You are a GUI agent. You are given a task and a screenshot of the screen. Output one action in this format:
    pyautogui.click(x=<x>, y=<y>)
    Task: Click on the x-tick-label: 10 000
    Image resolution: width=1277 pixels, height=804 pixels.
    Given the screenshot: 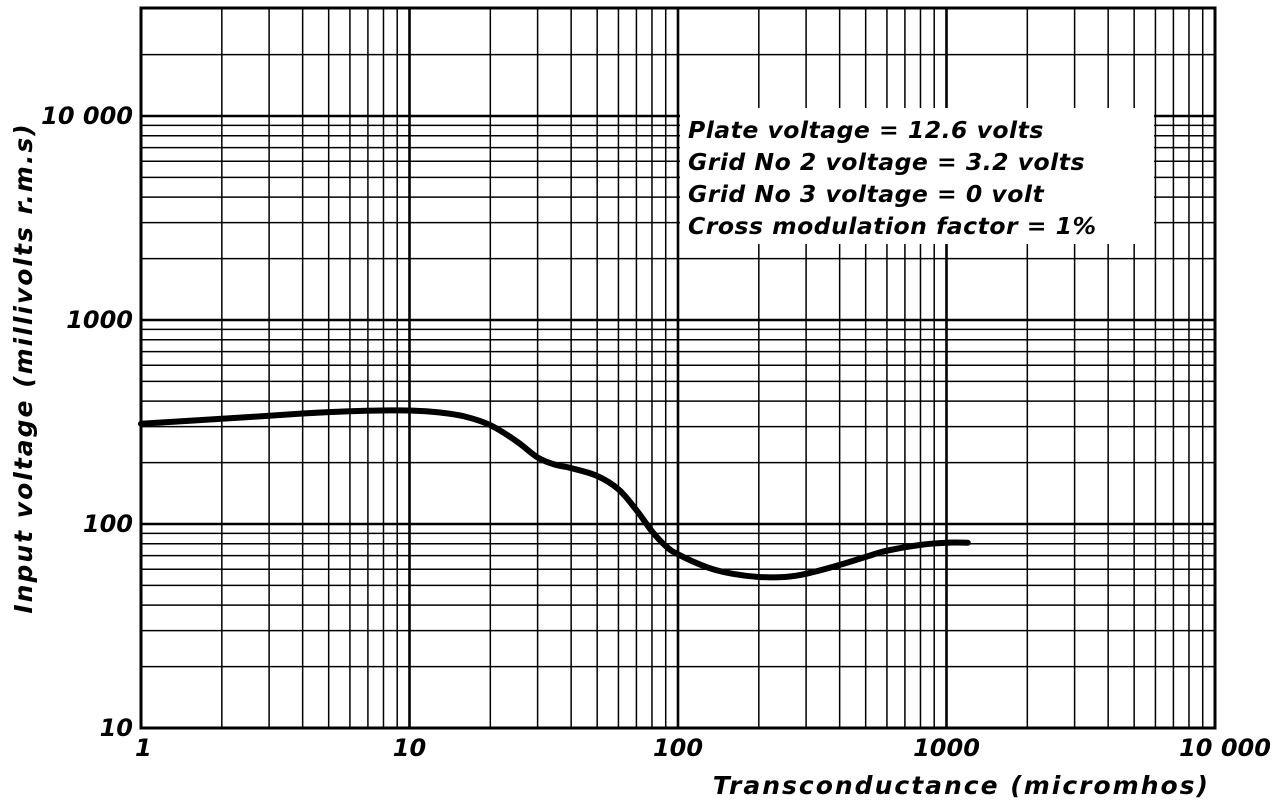 What is the action you would take?
    pyautogui.click(x=1225, y=748)
    